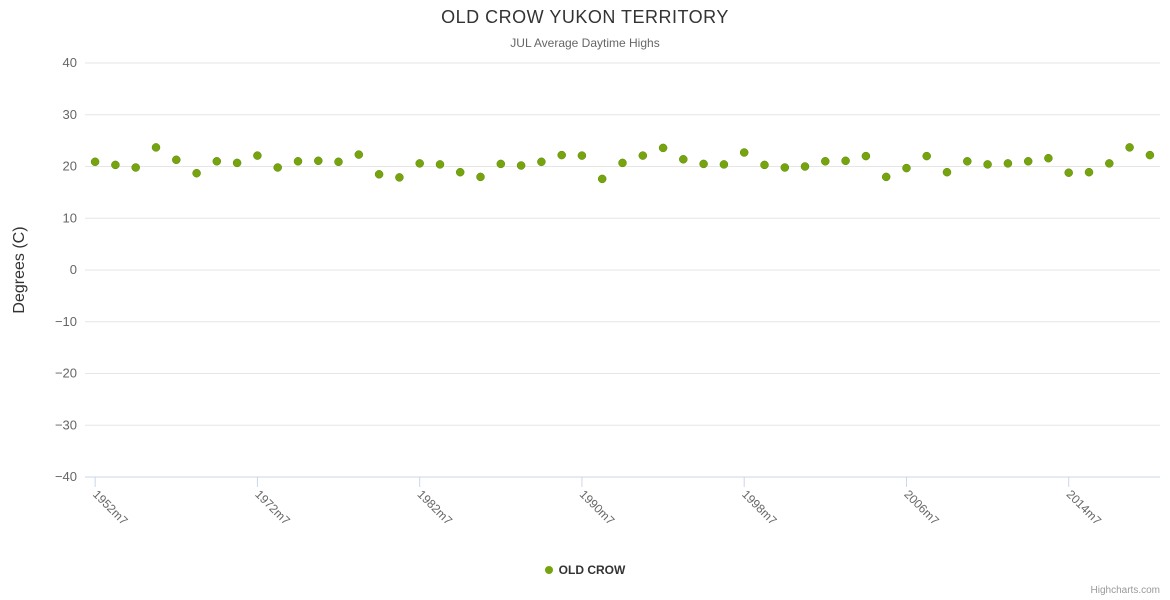 The height and width of the screenshot is (600, 1170). What do you see at coordinates (70, 166) in the screenshot?
I see `y-axis-label: 20` at bounding box center [70, 166].